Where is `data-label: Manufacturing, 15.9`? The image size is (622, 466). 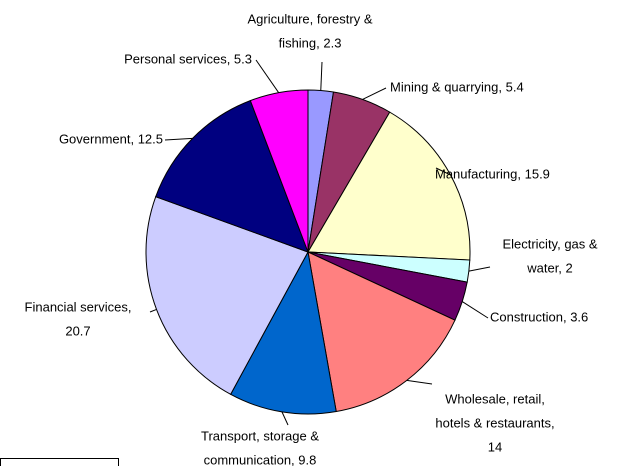 data-label: Manufacturing, 15.9 is located at coordinates (492, 173).